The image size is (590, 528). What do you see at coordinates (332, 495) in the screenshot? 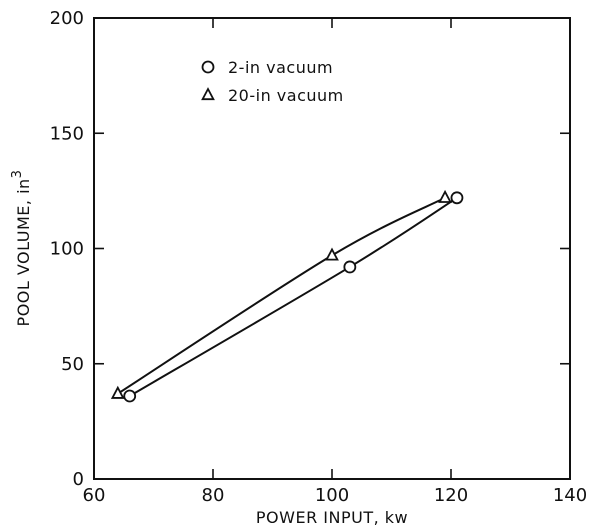
I see `x-tick-label: 100` at bounding box center [332, 495].